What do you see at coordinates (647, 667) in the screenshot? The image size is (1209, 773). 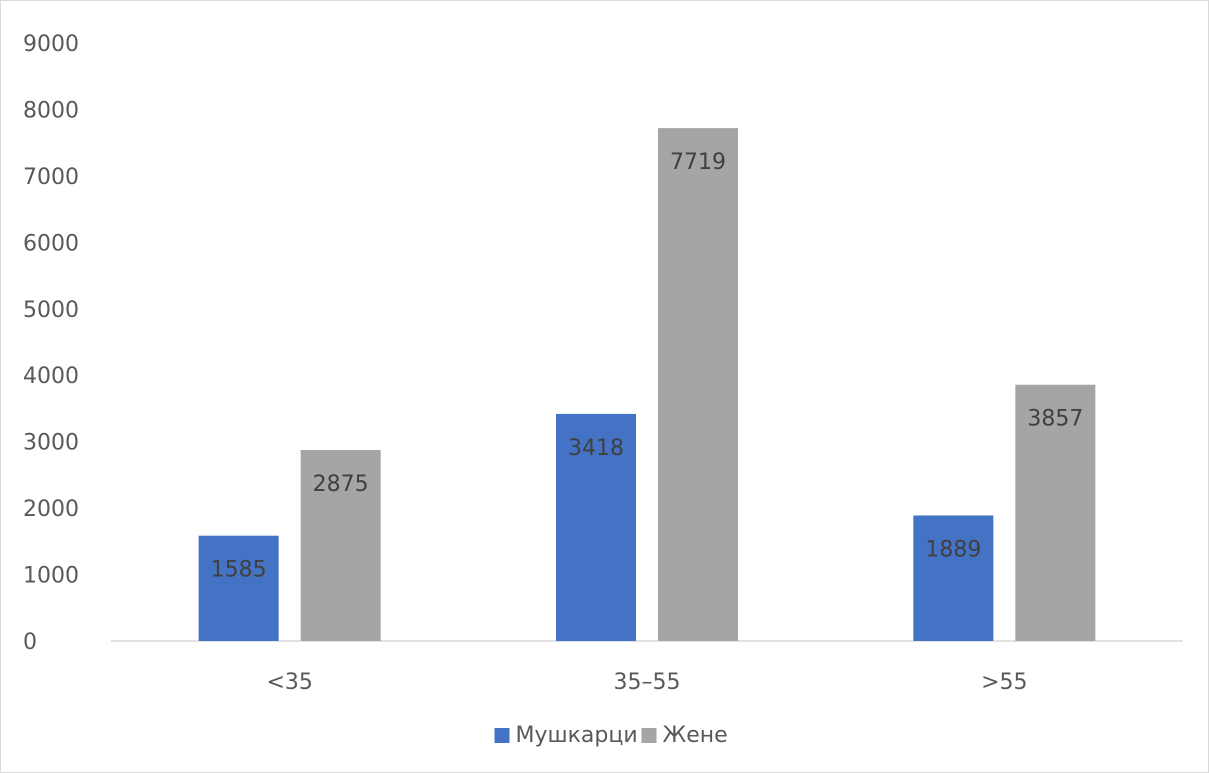 I see `x-axis: <35 35–55 >55` at bounding box center [647, 667].